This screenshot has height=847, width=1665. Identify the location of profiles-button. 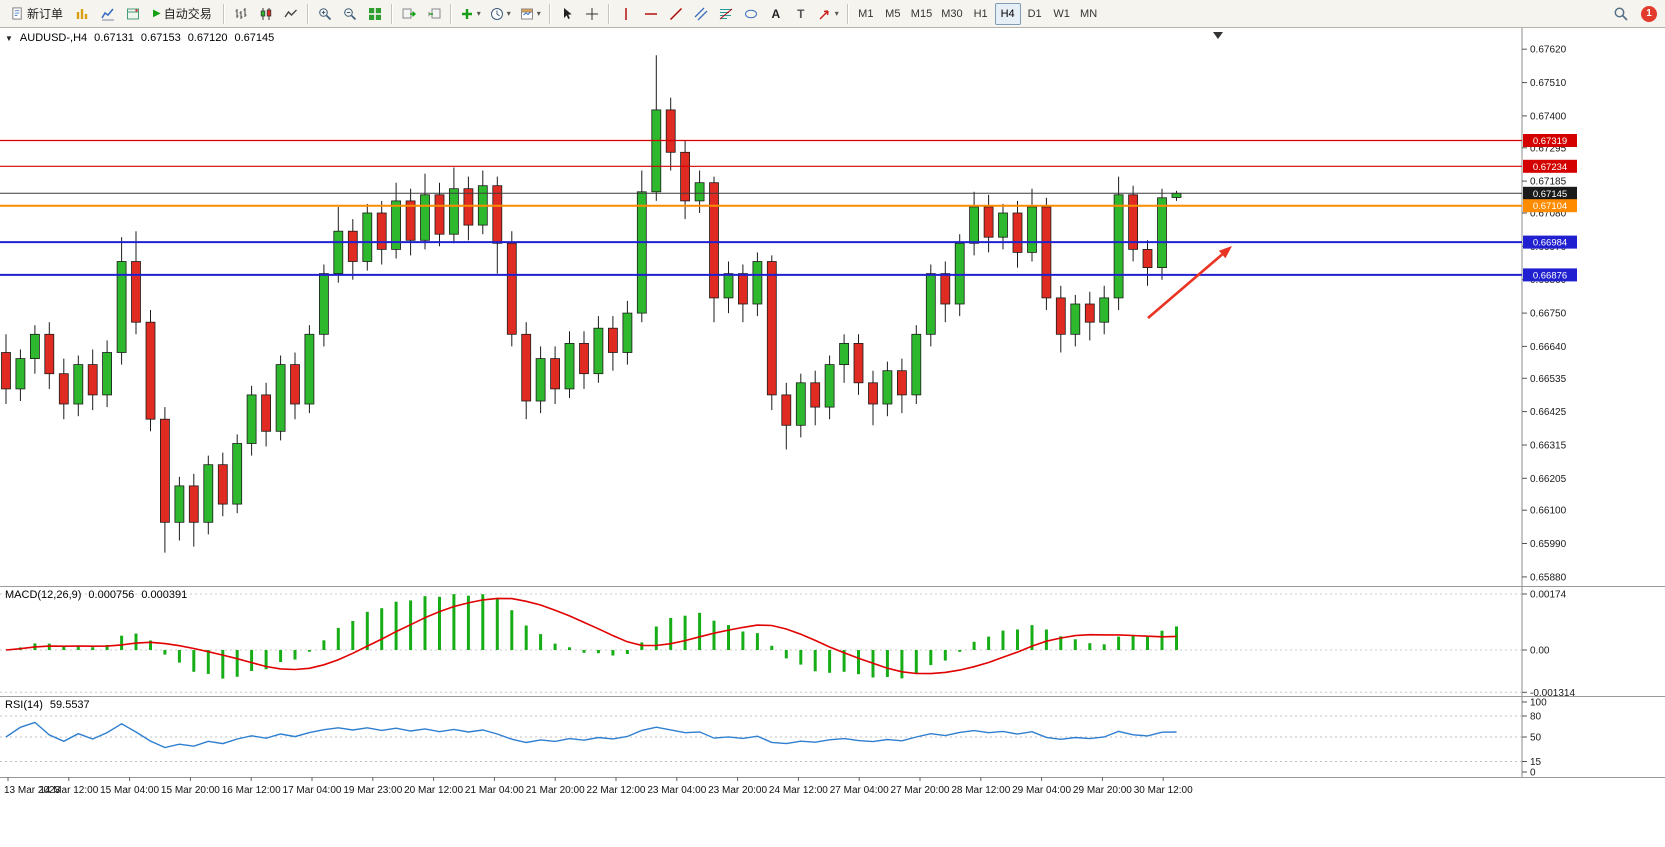
(108, 14).